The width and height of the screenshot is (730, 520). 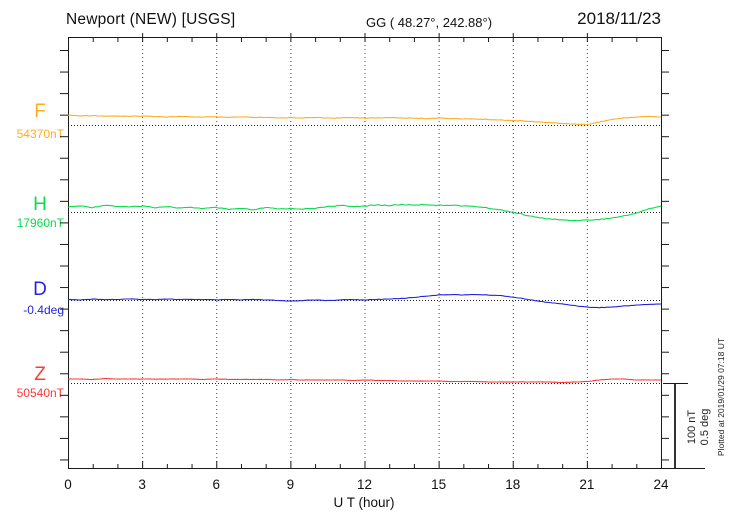 What do you see at coordinates (68, 484) in the screenshot?
I see `x-tick-label: 0` at bounding box center [68, 484].